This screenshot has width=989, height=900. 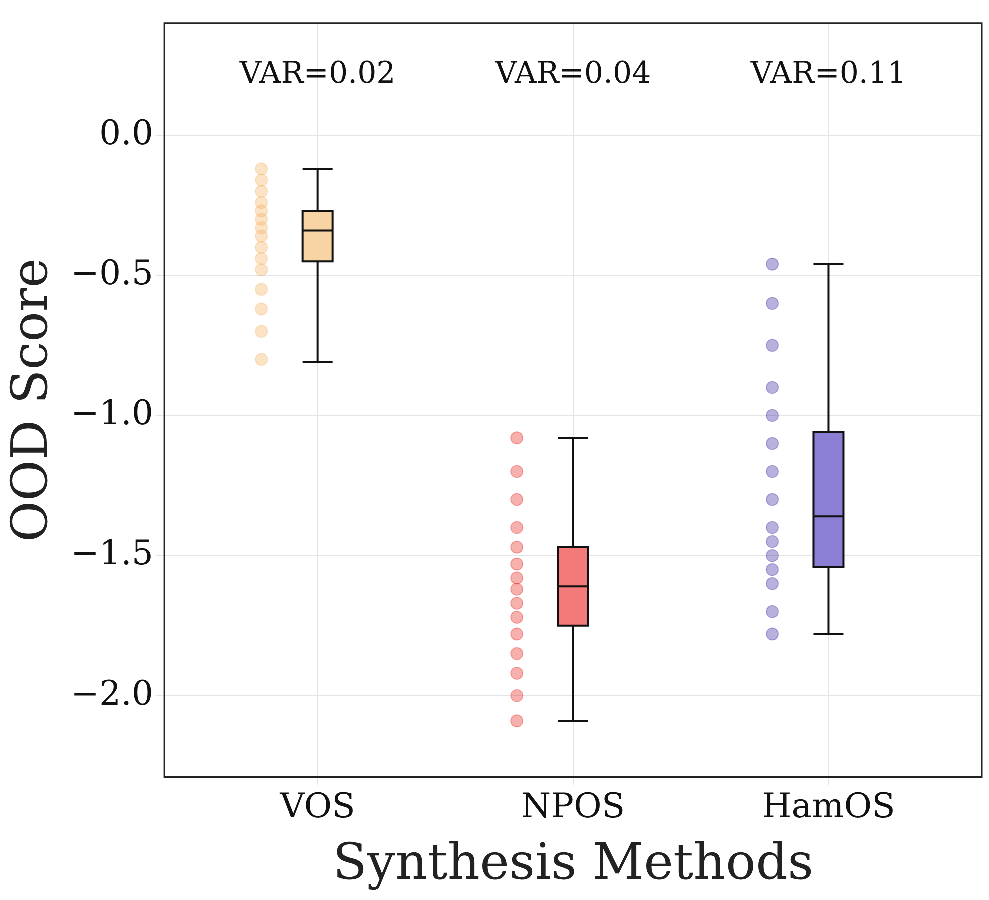 What do you see at coordinates (573, 806) in the screenshot?
I see `x-tick-label: NPOS` at bounding box center [573, 806].